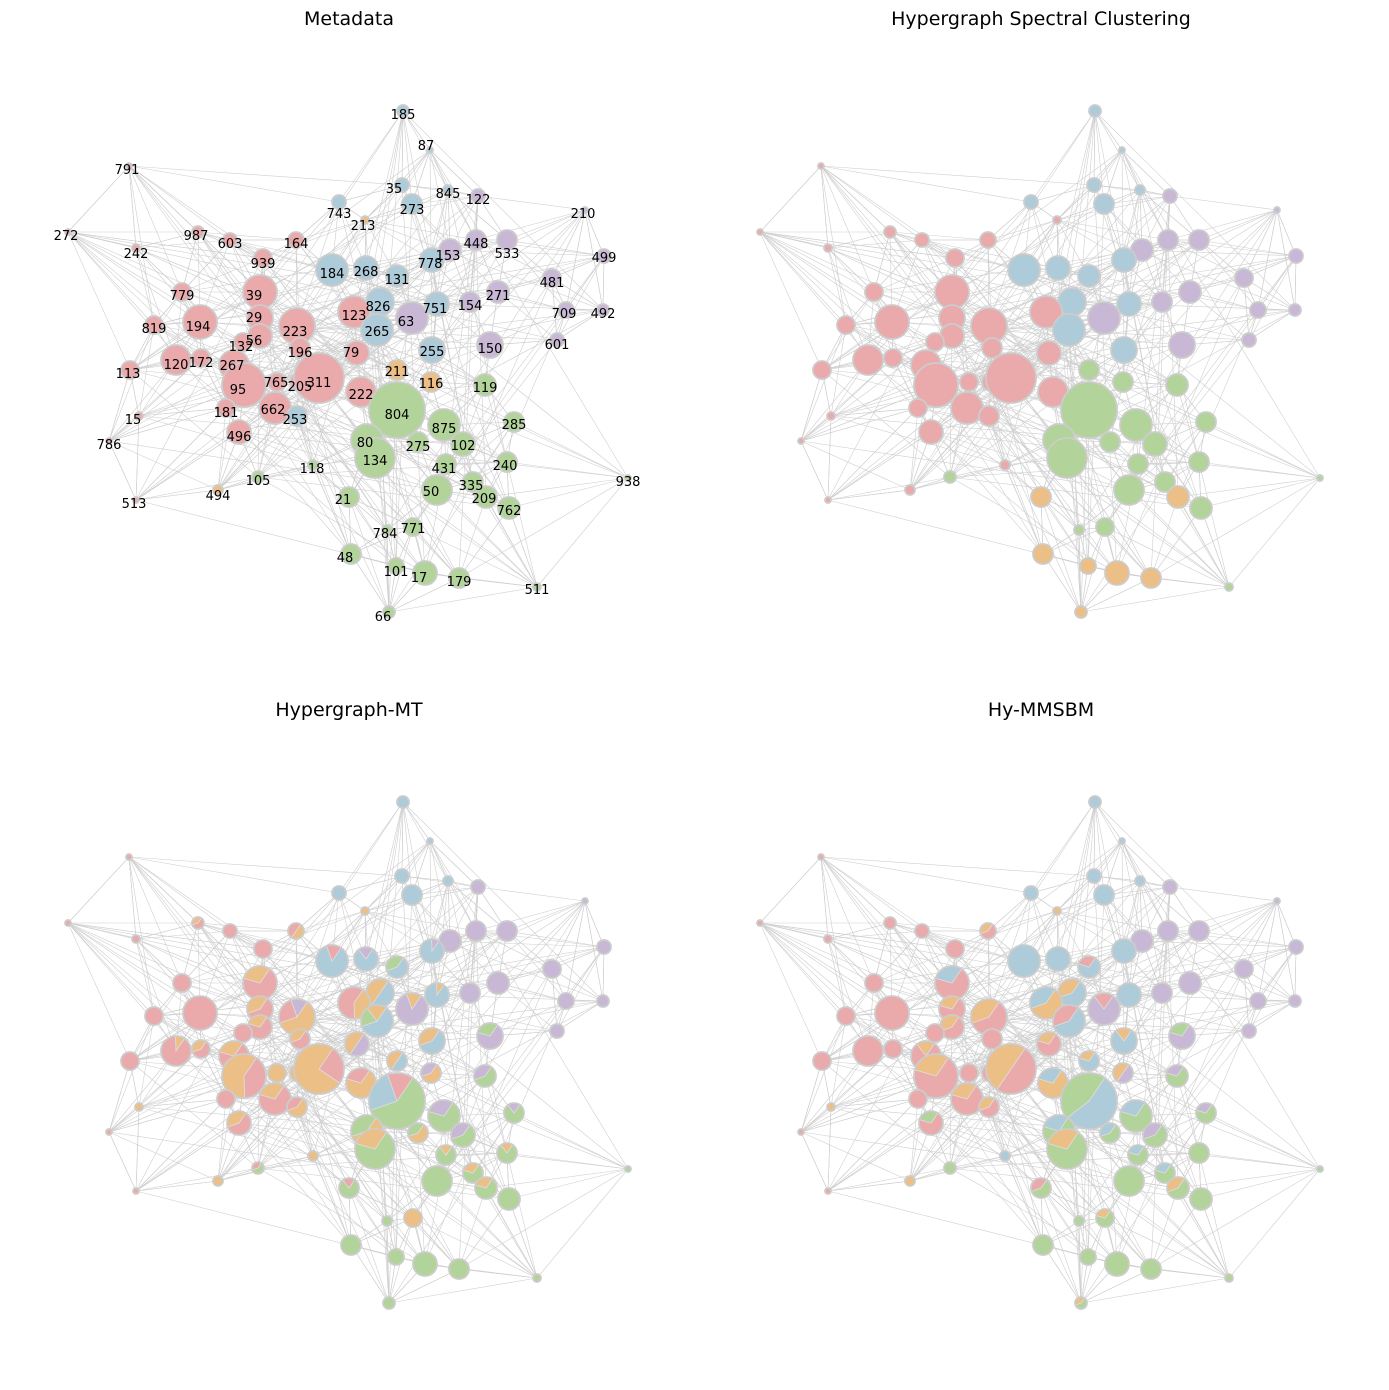 The width and height of the screenshot is (1389, 1390). Describe the element at coordinates (198, 327) in the screenshot. I see `node-label-194: 194` at that location.